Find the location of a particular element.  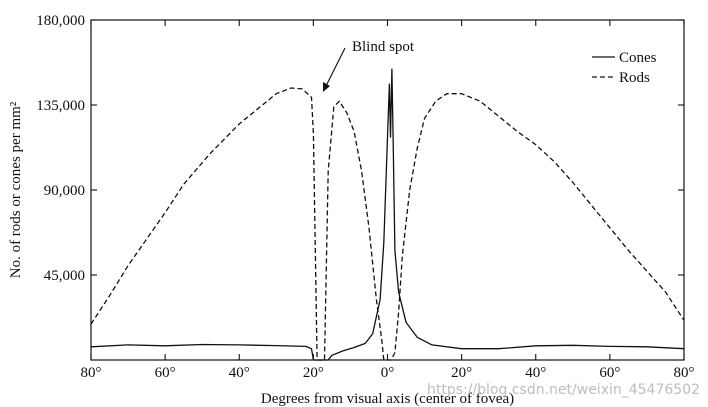

x-tick-label: 0° is located at coordinates (388, 373).